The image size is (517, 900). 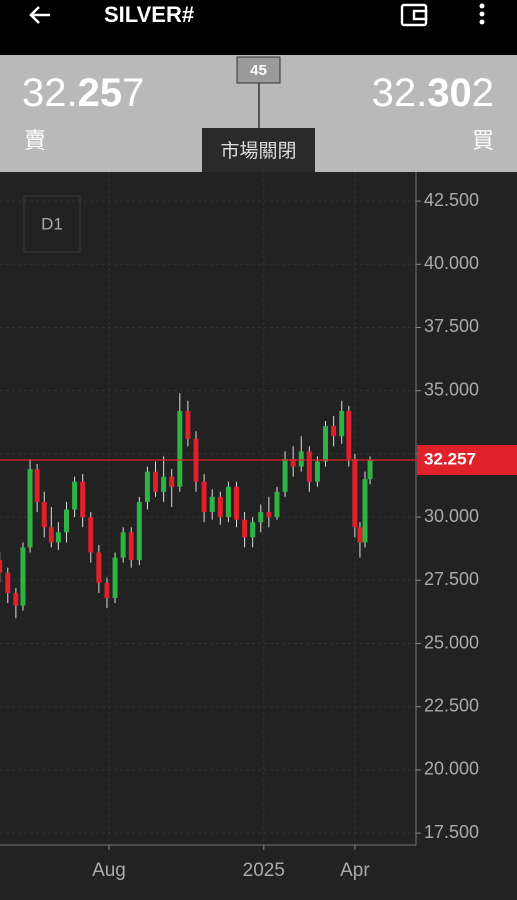 I want to click on wallet-button, so click(x=414, y=15).